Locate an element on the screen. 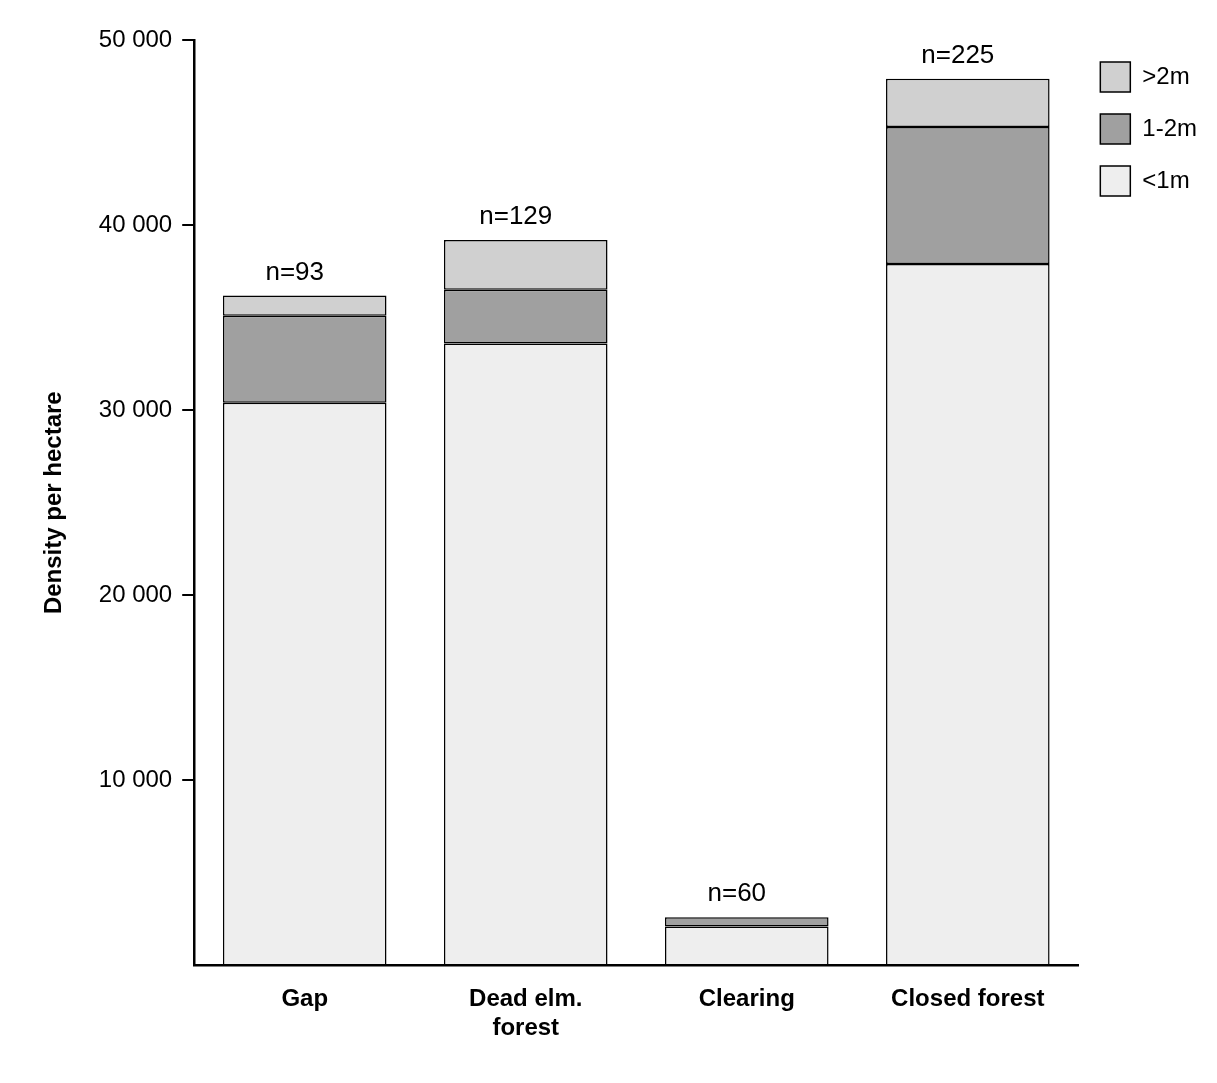 This screenshot has width=1217, height=1083. x-tick-label: Dead elm. forest is located at coordinates (526, 1012).